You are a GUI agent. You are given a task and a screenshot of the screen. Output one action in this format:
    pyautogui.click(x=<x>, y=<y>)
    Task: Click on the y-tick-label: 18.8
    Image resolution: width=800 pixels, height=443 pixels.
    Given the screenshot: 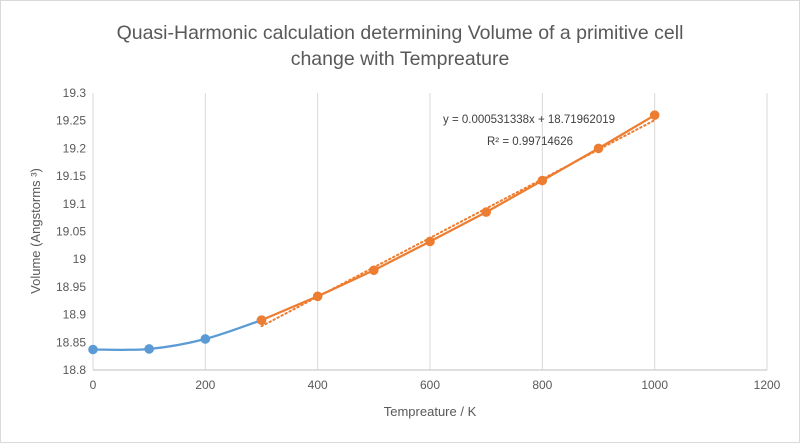 What is the action you would take?
    pyautogui.click(x=75, y=370)
    